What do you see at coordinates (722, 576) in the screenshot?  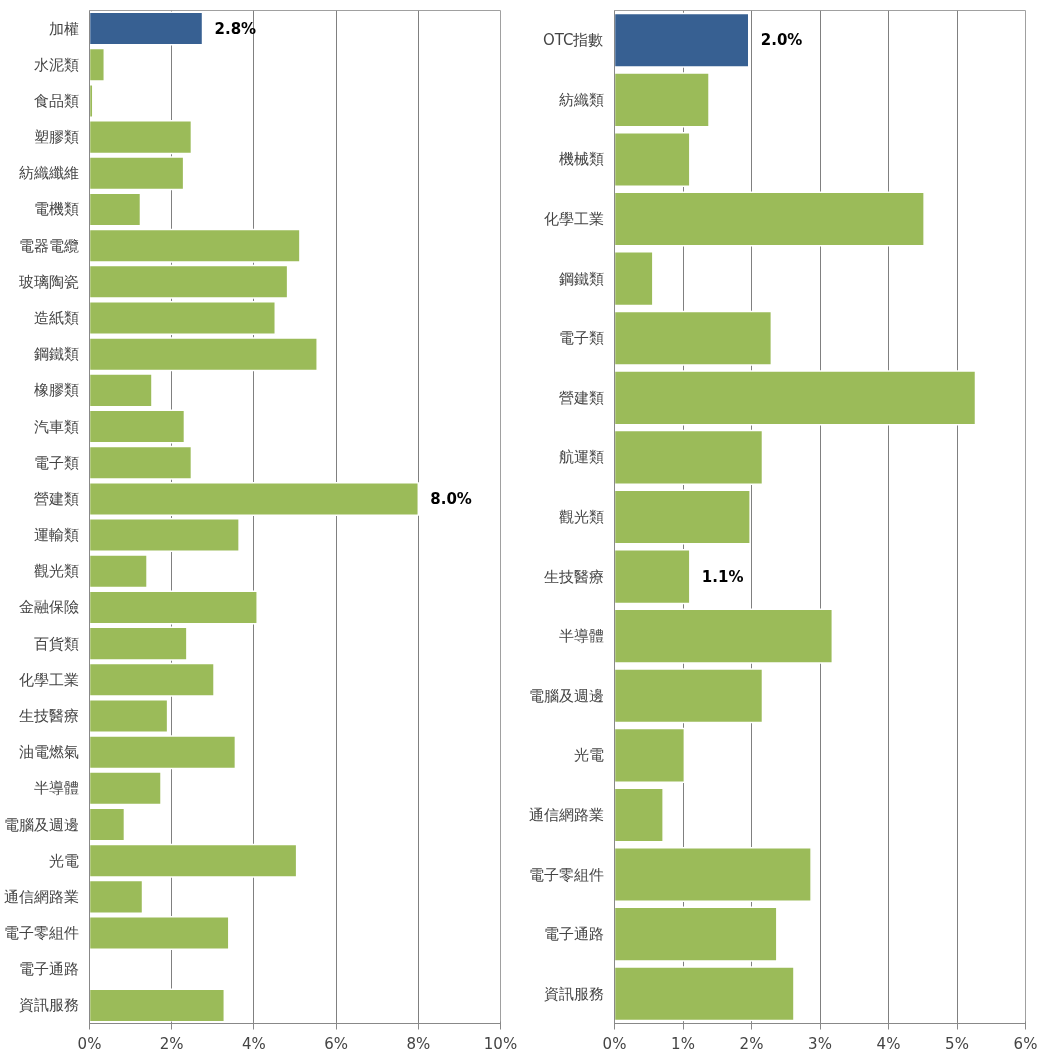 I see `data-label: 1.1%` at bounding box center [722, 576].